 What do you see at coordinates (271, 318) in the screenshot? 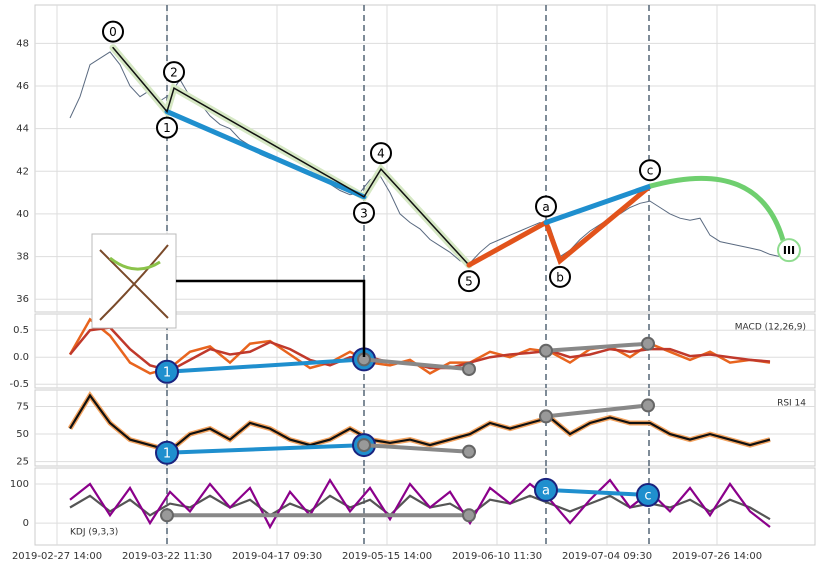
I see `connector` at bounding box center [271, 318].